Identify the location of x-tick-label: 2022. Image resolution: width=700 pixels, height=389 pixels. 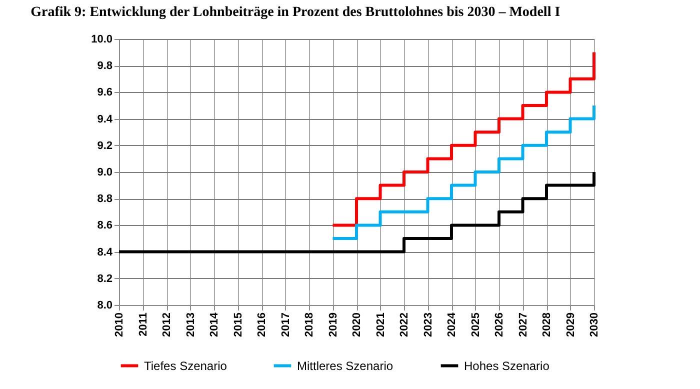
(404, 324).